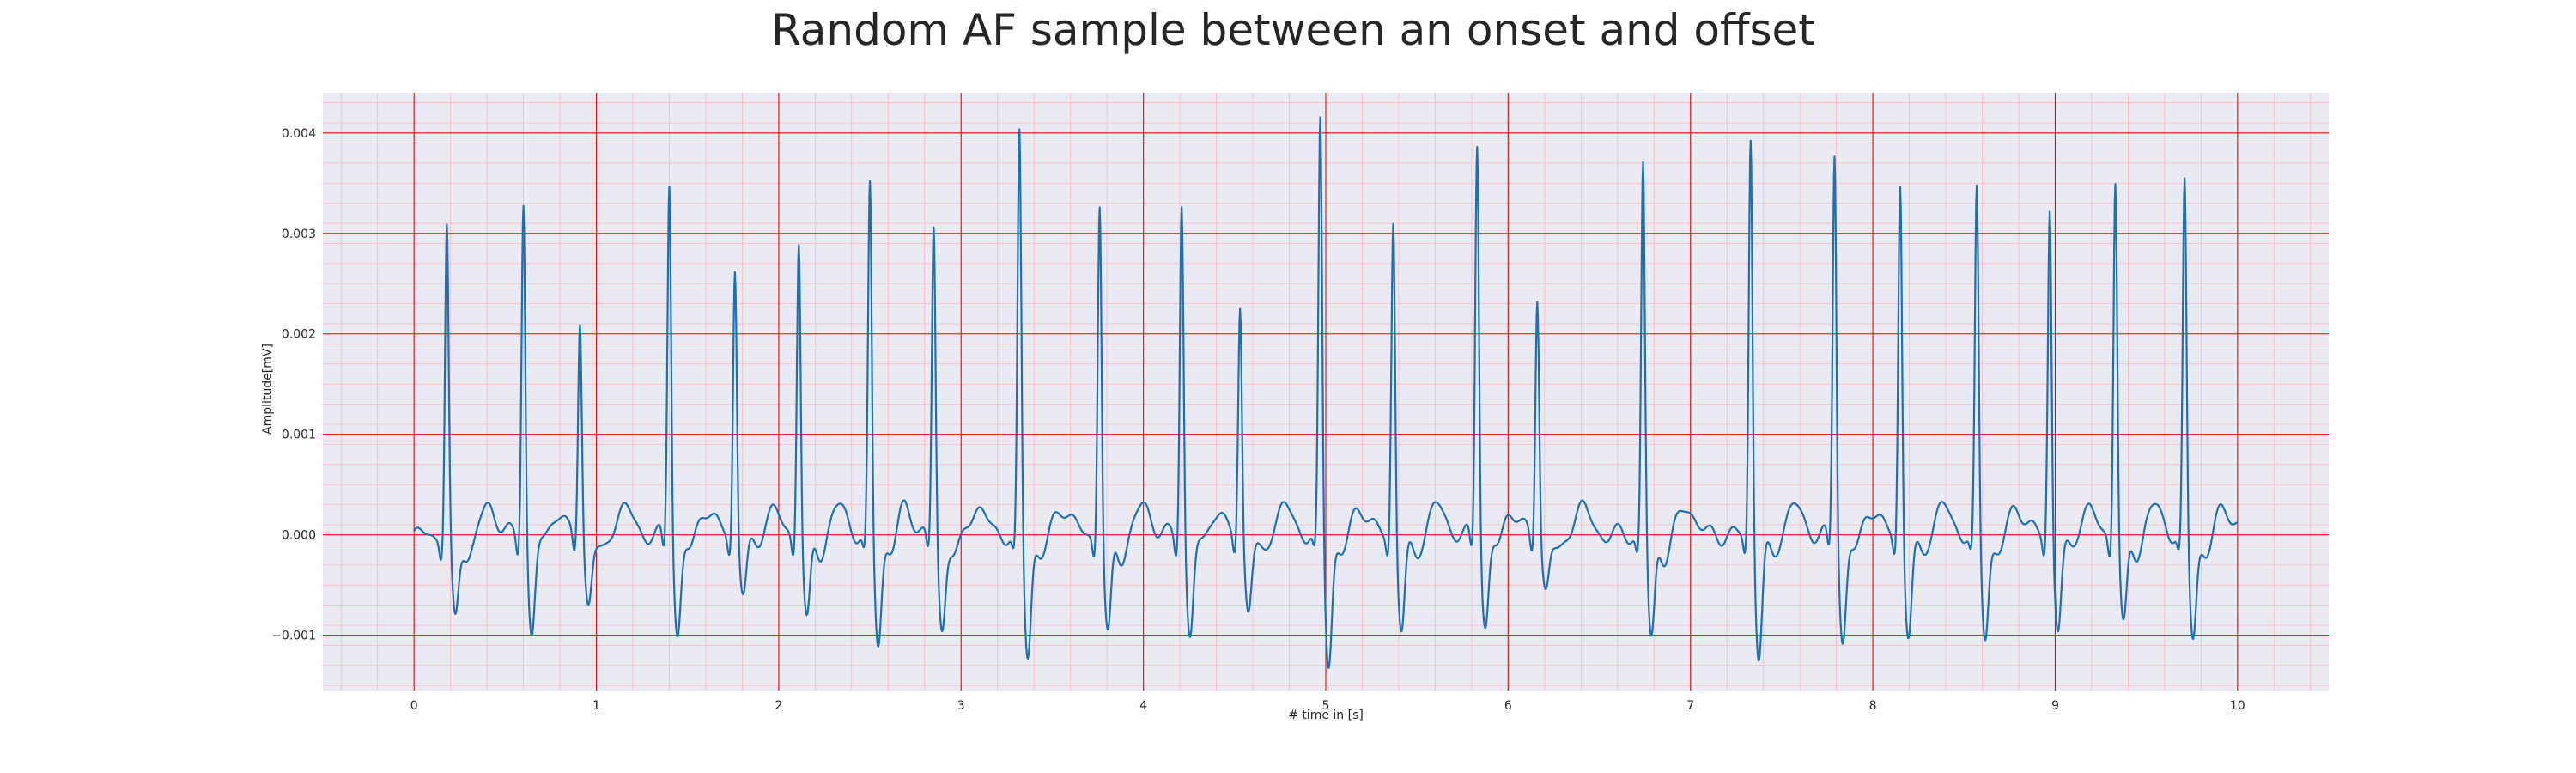  What do you see at coordinates (961, 706) in the screenshot?
I see `x-tick-label: 3` at bounding box center [961, 706].